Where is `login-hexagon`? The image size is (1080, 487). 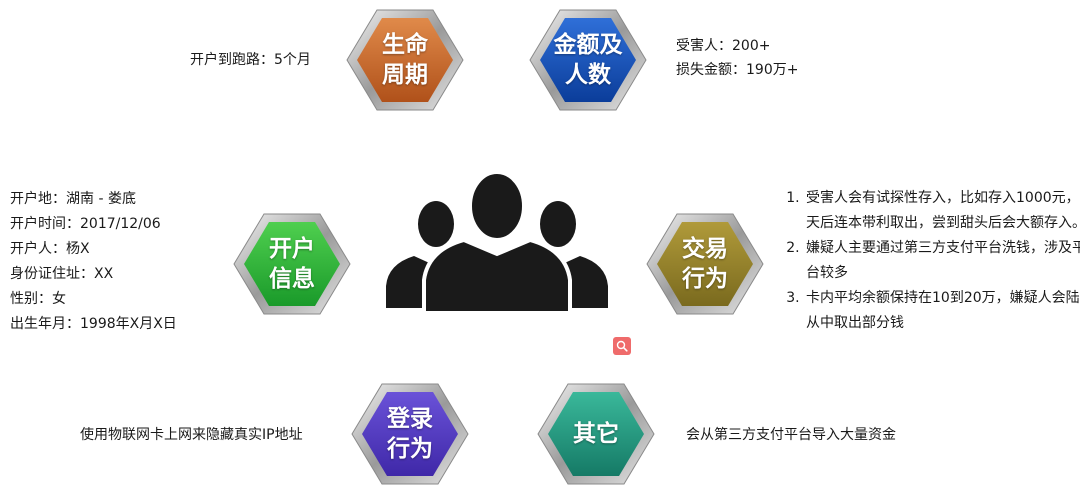
login-hexagon is located at coordinates (410, 434).